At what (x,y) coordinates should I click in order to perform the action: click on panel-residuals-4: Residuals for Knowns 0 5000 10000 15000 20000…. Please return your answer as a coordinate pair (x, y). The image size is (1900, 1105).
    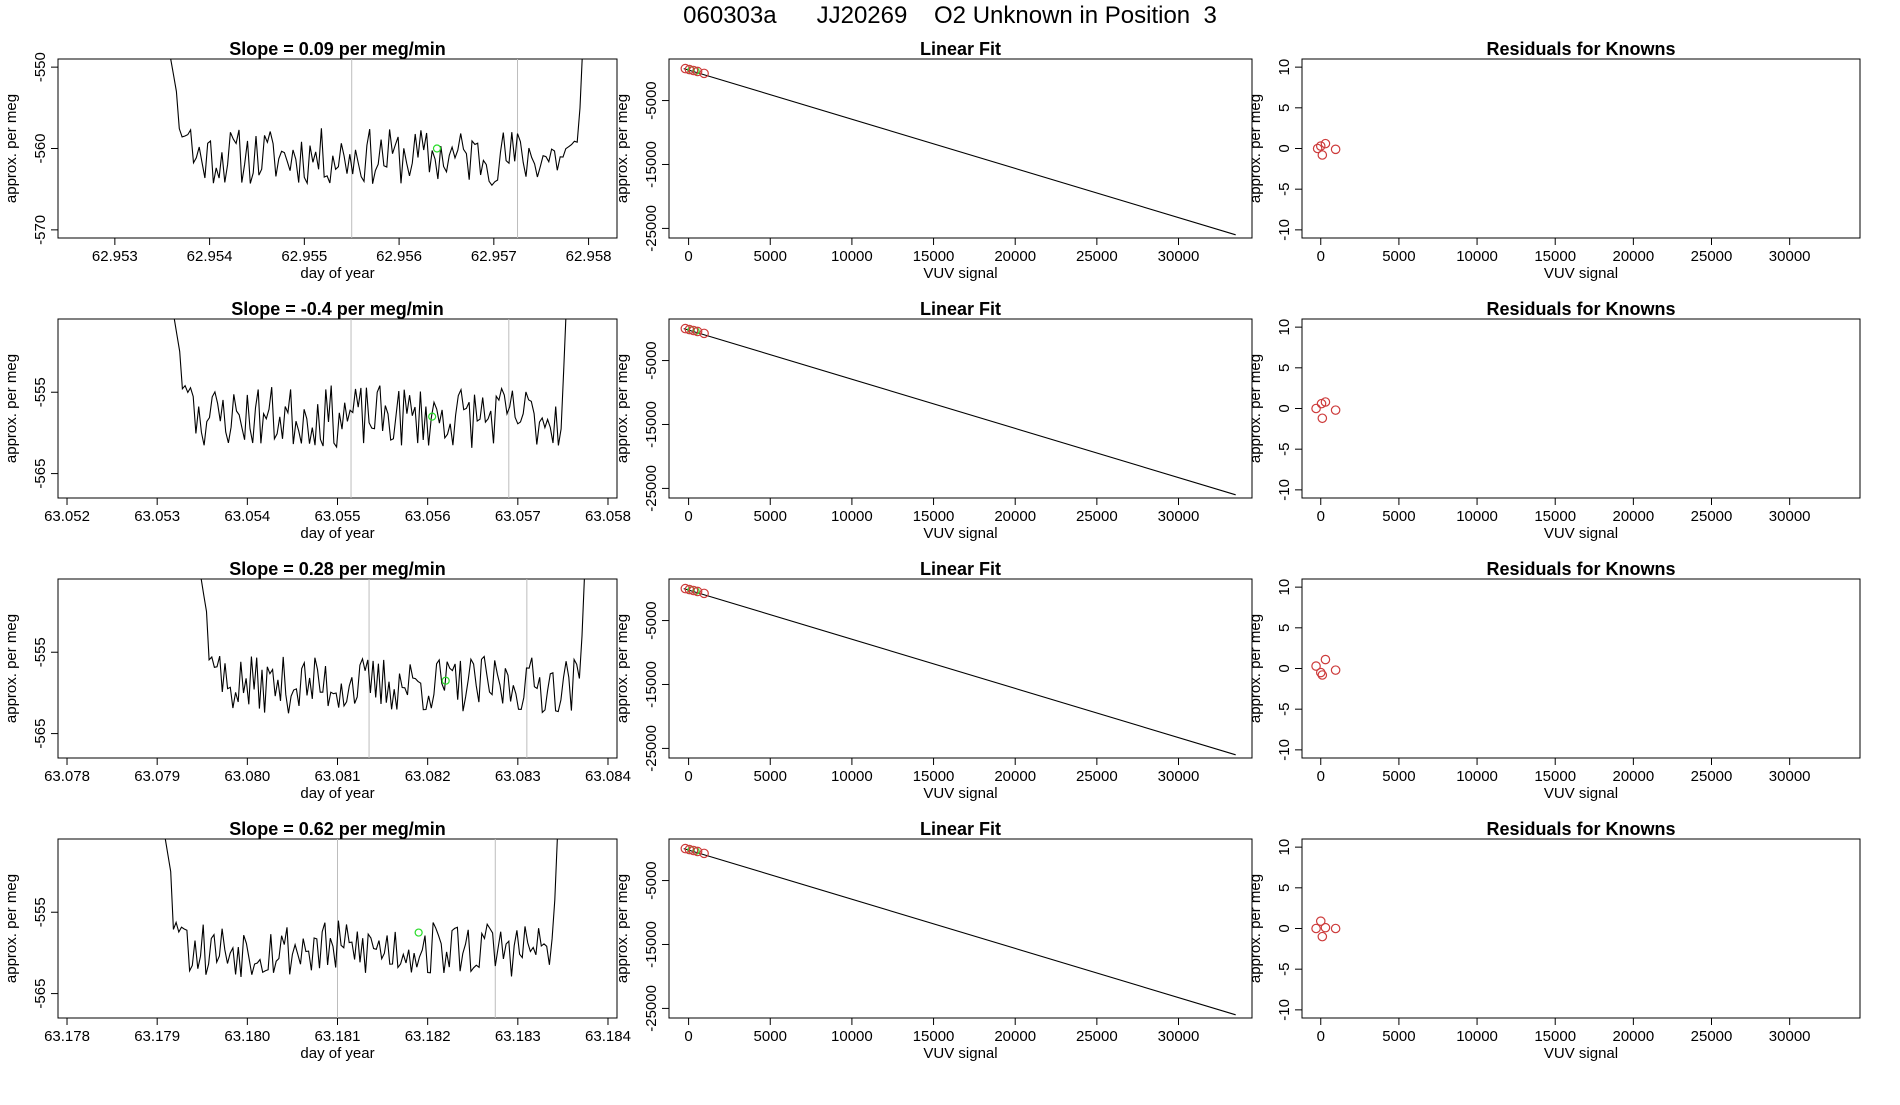
    Looking at the image, I should click on (1554, 940).